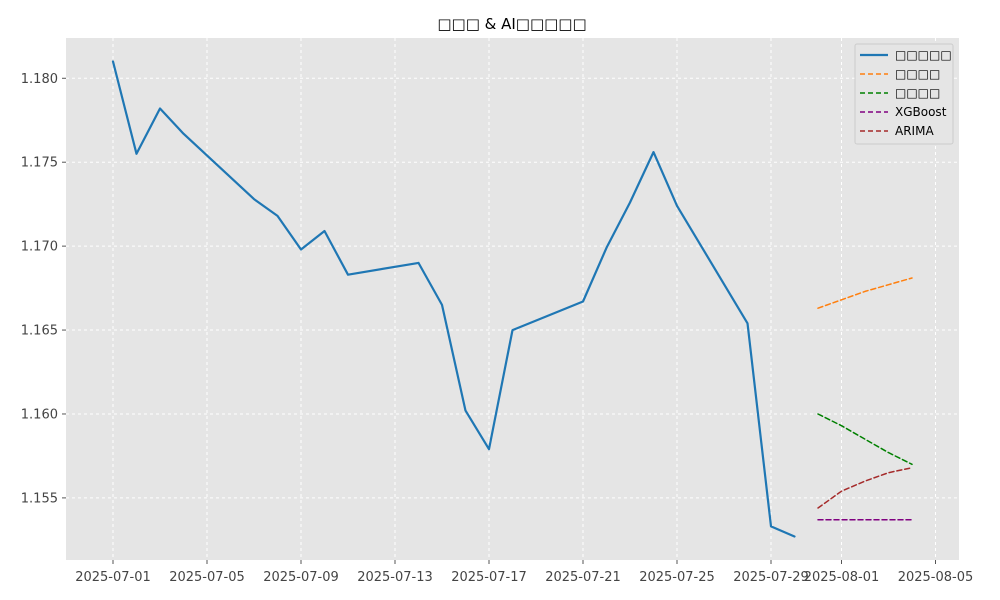 This screenshot has height=600, width=1000. I want to click on x-tick-label: 2025-07-21, so click(583, 577).